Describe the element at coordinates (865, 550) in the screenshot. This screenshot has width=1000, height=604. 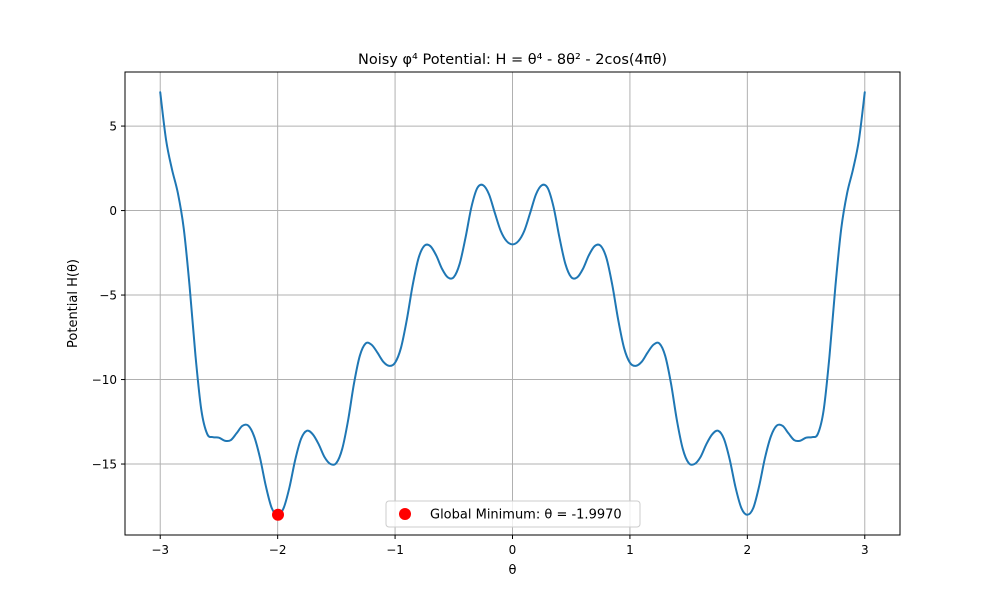
I see `x-tick-label: 3` at that location.